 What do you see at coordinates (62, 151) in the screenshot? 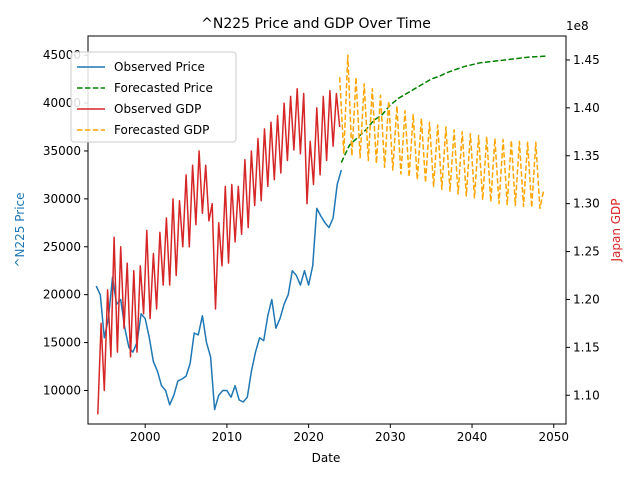
I see `y-left-tick-label: 35000` at bounding box center [62, 151].